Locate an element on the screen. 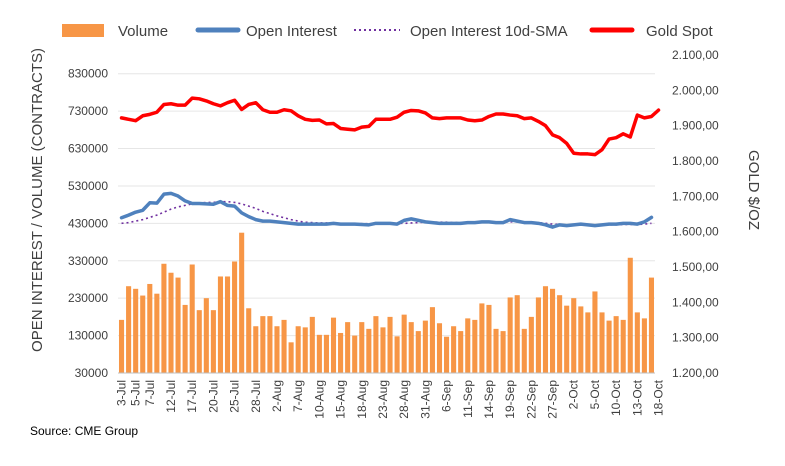 The width and height of the screenshot is (785, 466). y-right-tick-label: 1.500,00 is located at coordinates (695, 267).